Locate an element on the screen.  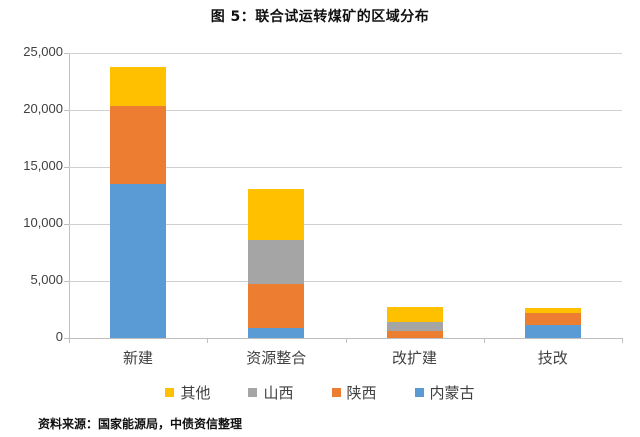
x-tick-label: 技改 is located at coordinates (552, 358).